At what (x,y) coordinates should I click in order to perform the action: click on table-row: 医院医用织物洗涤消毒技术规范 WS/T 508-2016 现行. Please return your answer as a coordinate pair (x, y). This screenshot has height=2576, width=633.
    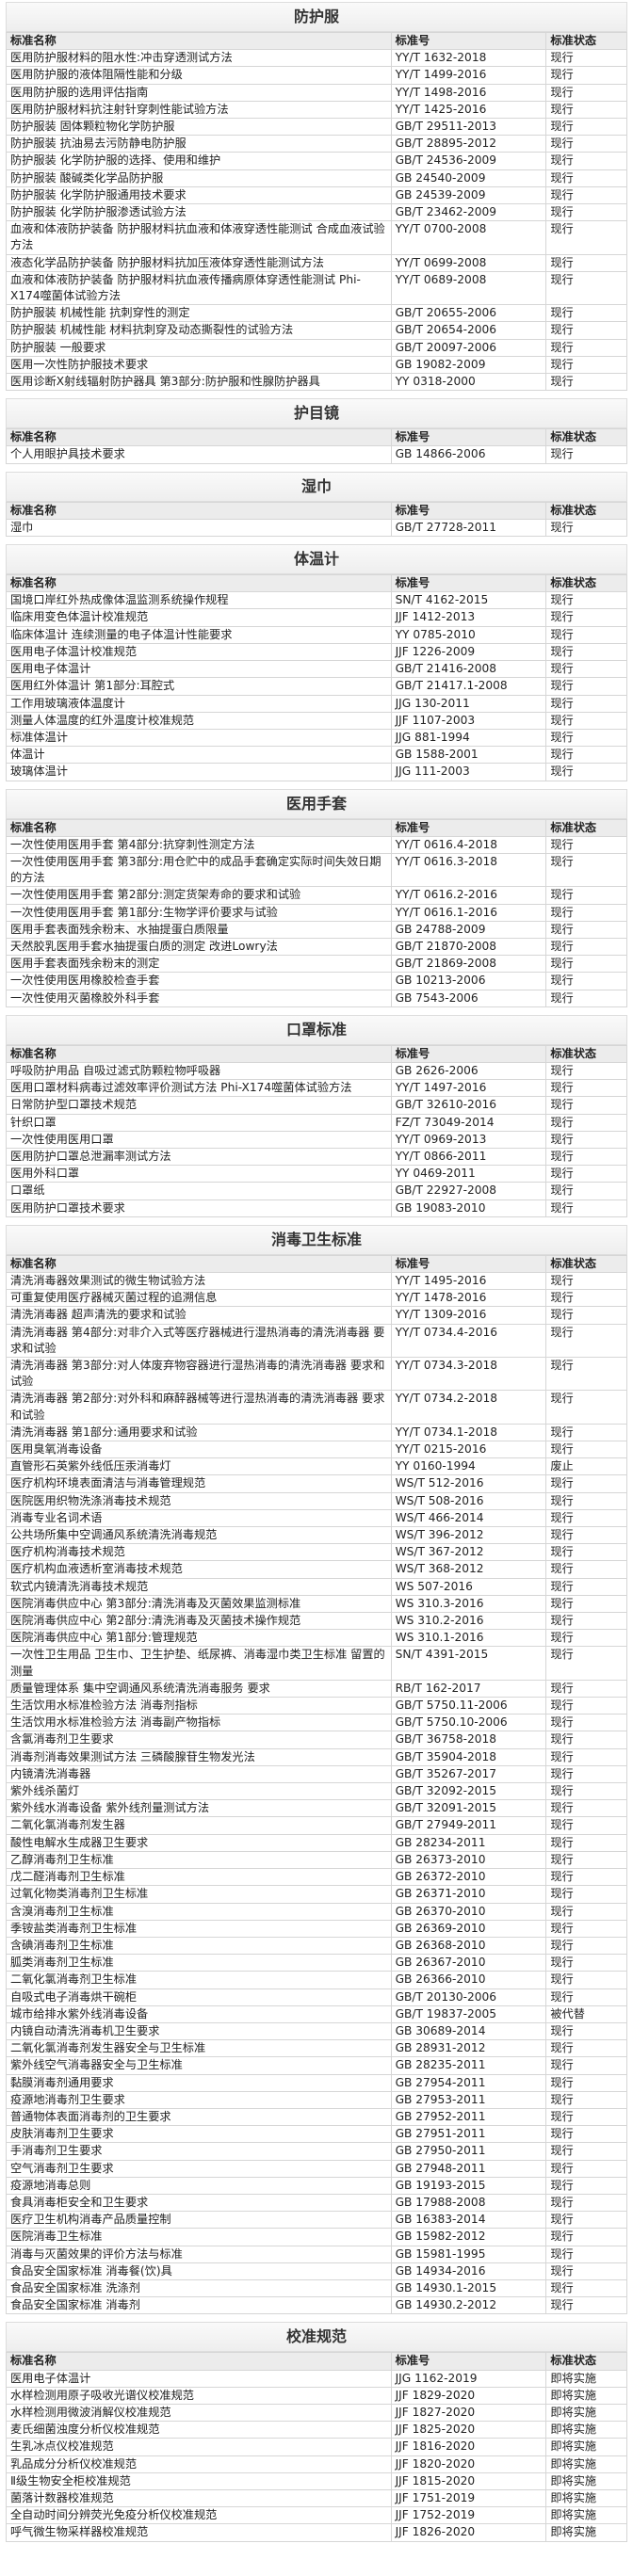
    Looking at the image, I should click on (316, 1500).